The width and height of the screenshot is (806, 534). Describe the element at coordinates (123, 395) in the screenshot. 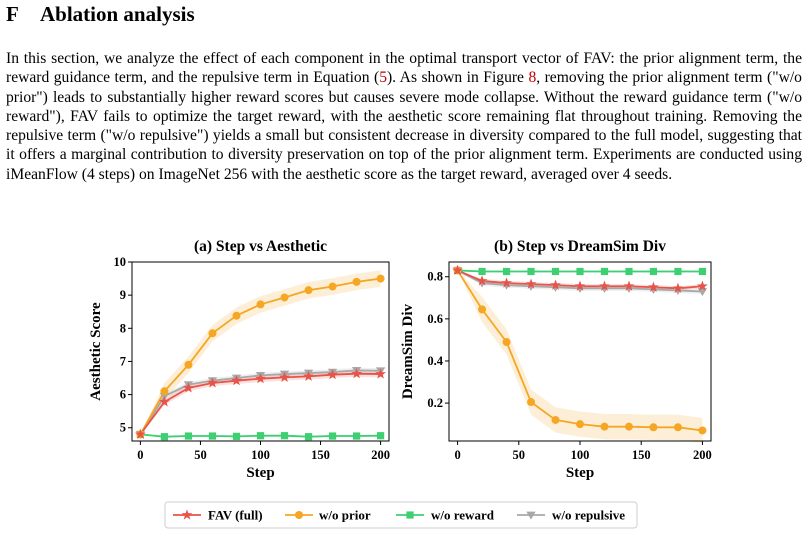

I see `y-tick-label: 6` at that location.